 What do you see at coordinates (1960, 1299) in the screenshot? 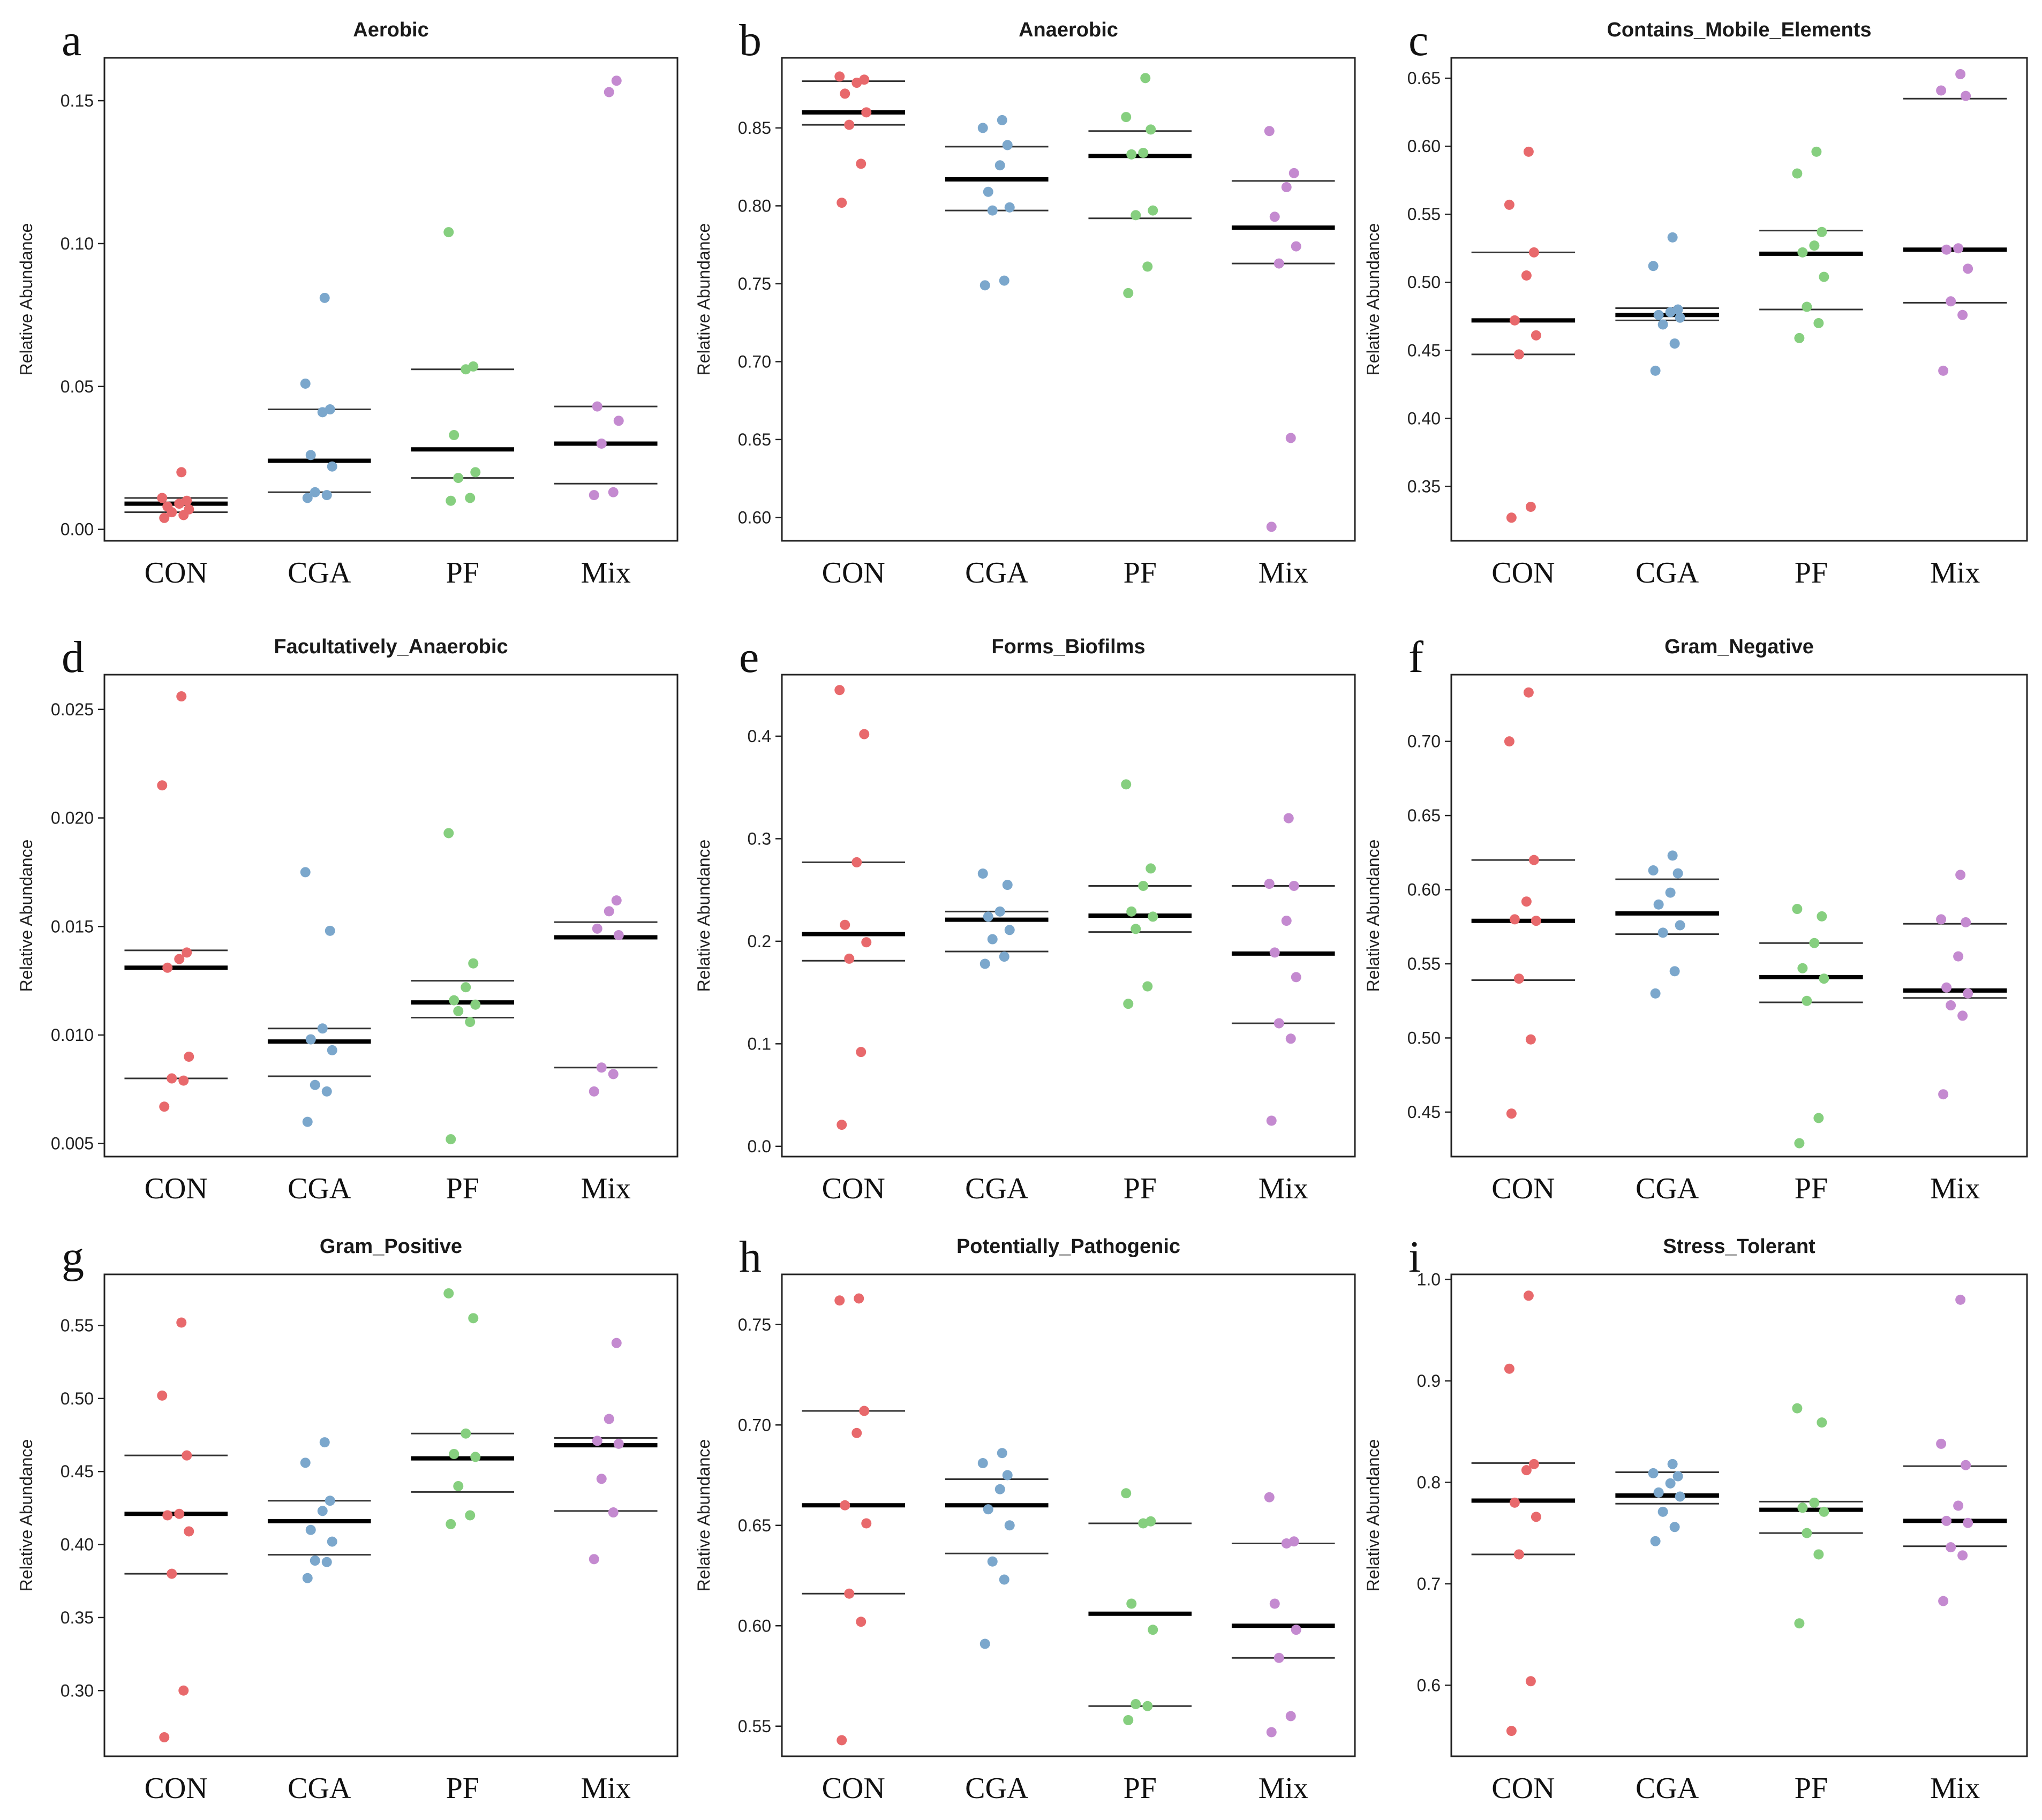
I see `chart-i-mix-point` at bounding box center [1960, 1299].